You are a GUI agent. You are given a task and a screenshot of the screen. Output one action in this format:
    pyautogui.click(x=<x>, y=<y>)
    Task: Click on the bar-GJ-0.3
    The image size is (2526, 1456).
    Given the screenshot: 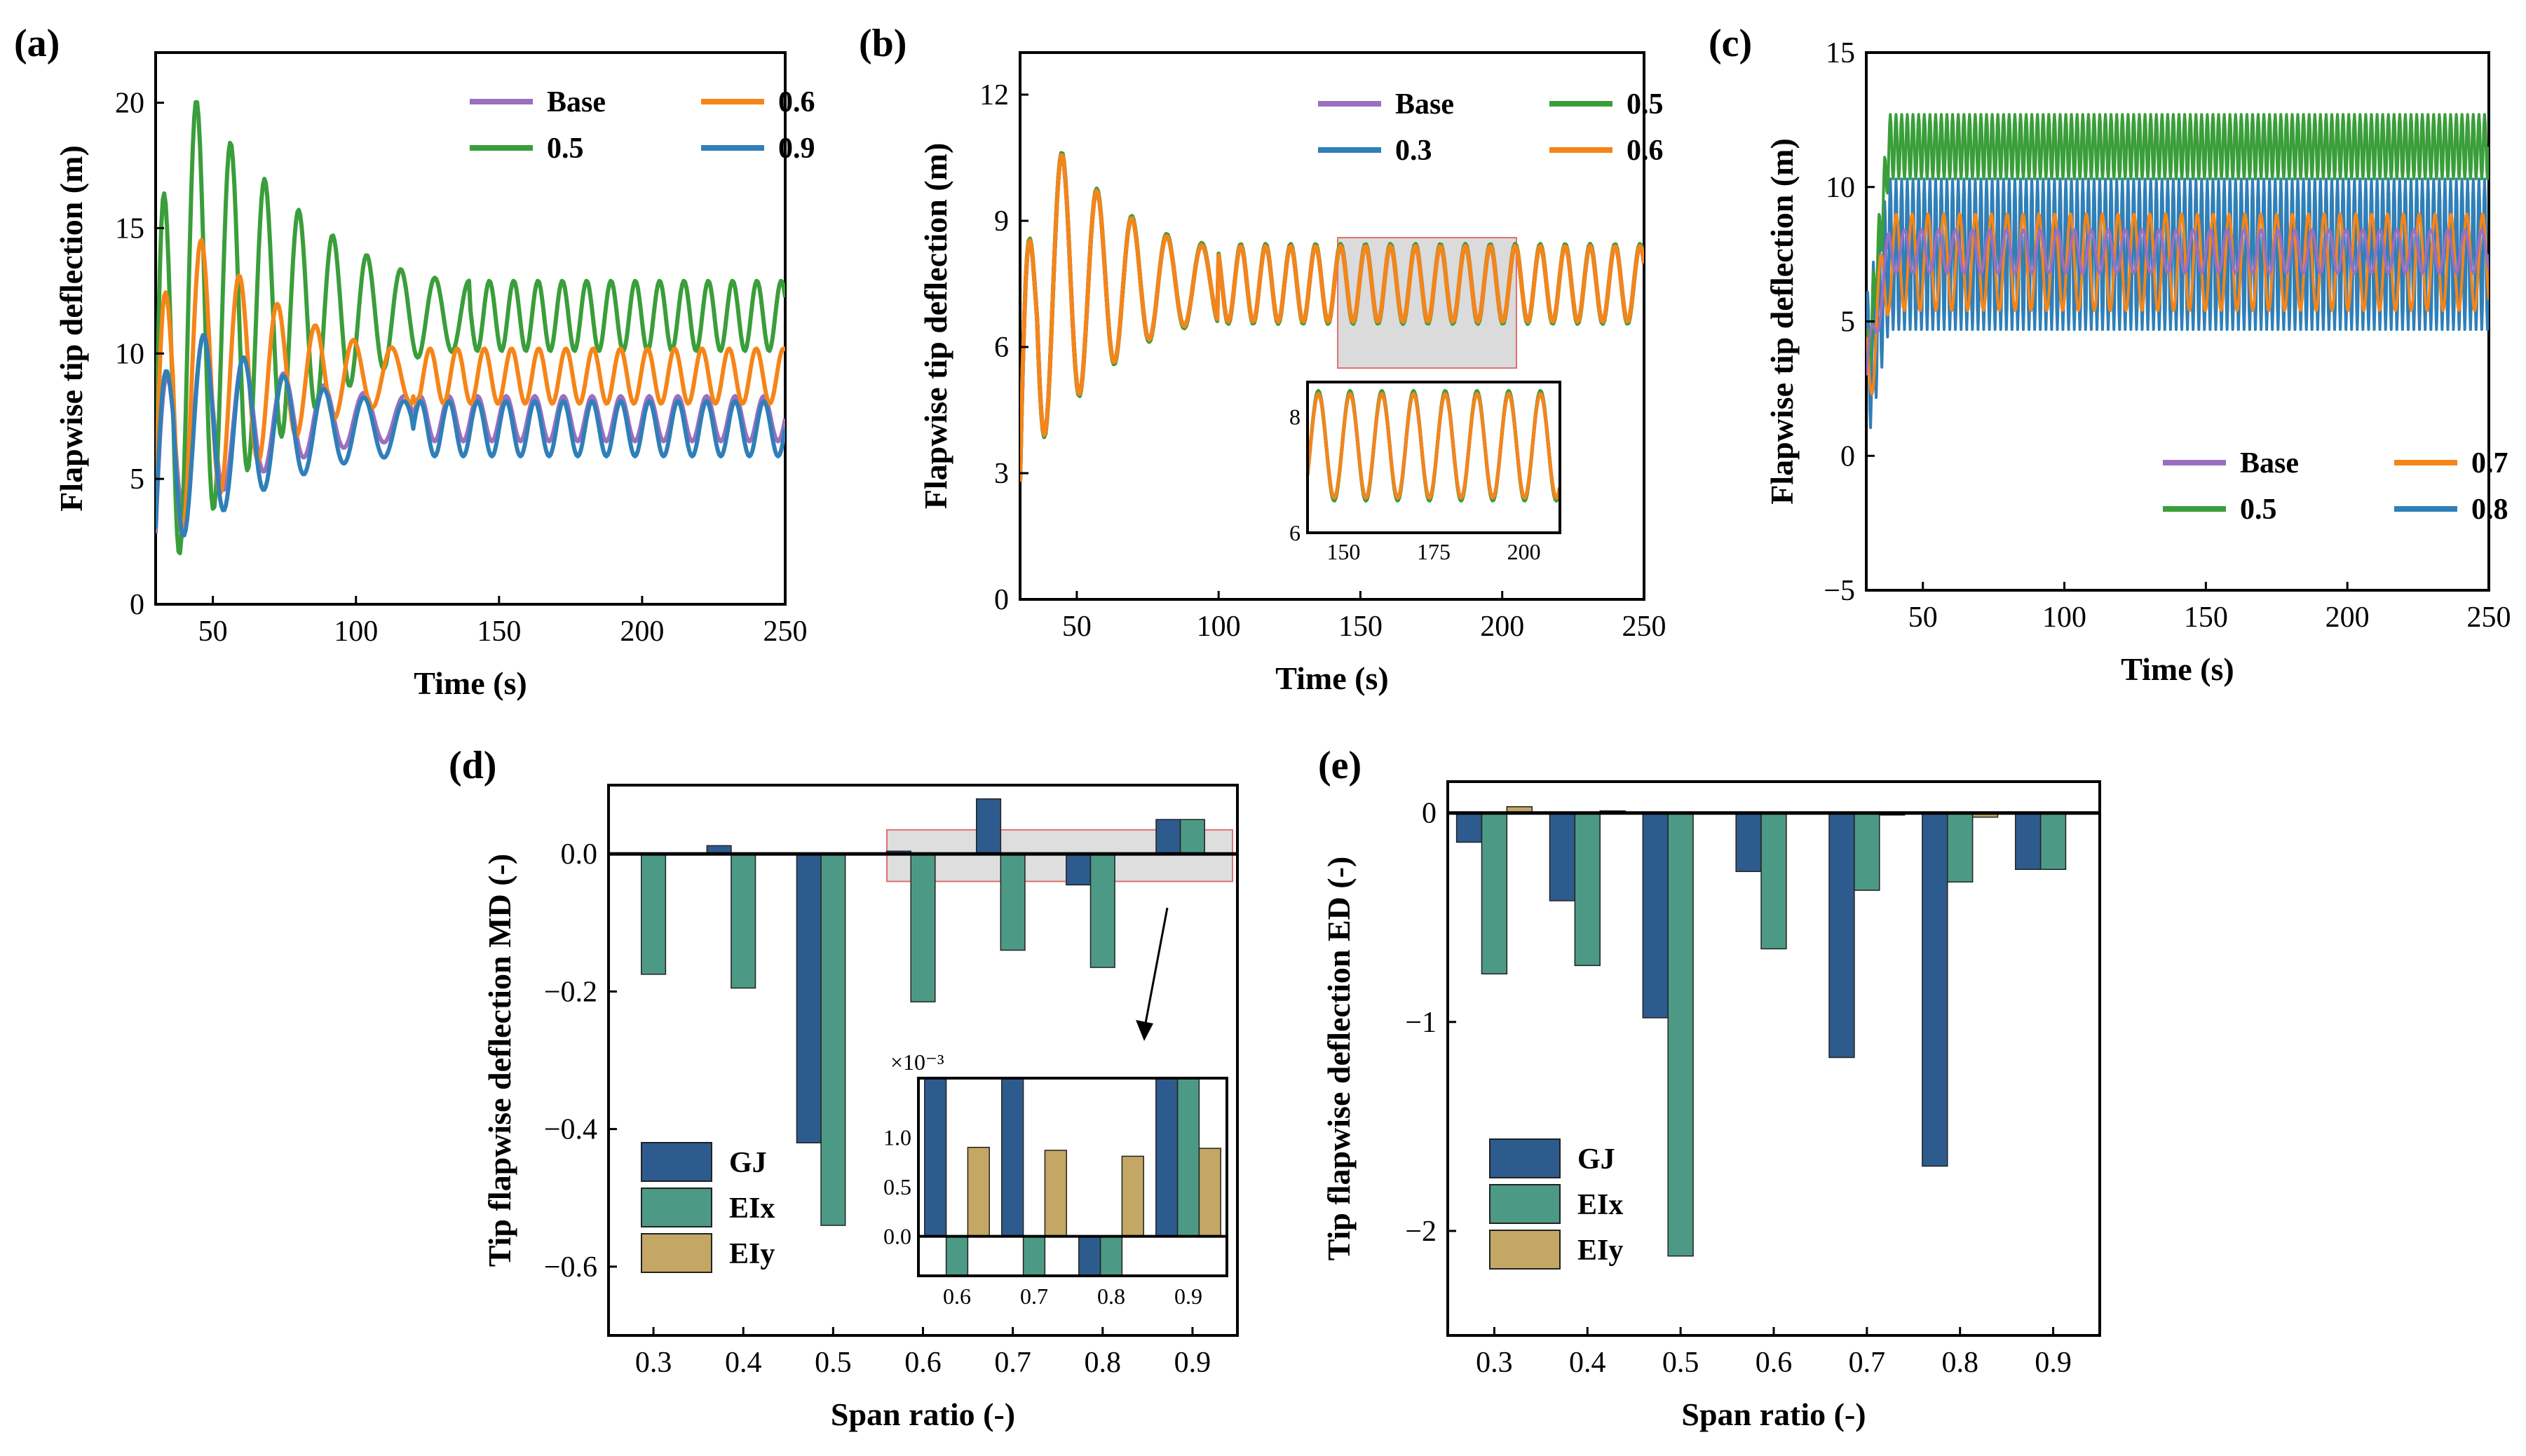 What is the action you would take?
    pyautogui.click(x=1469, y=827)
    